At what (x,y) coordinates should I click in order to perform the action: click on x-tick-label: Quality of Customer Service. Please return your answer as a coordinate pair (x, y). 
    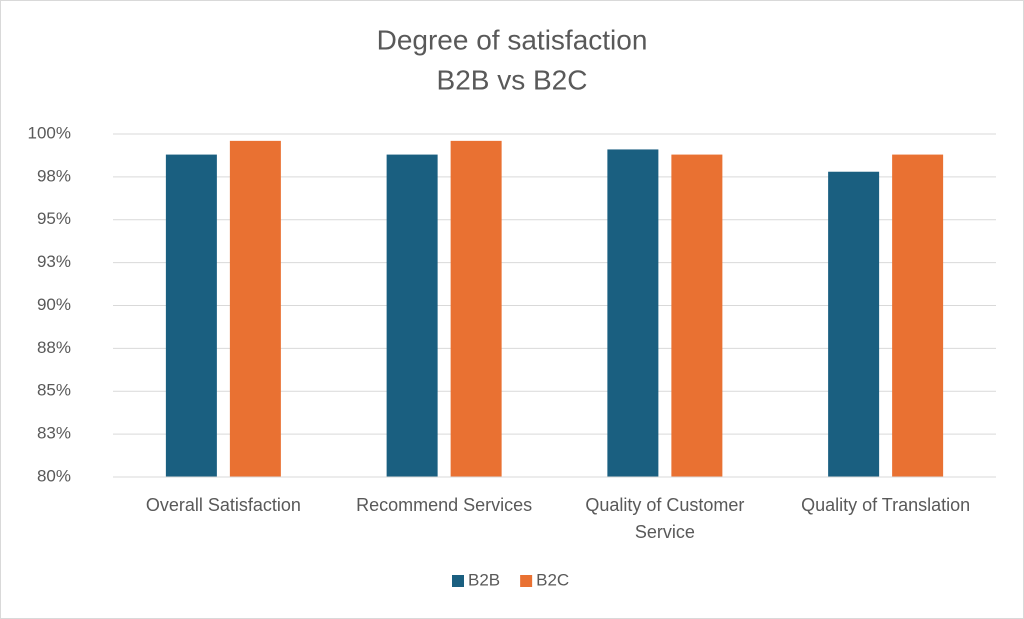
    Looking at the image, I should click on (664, 518).